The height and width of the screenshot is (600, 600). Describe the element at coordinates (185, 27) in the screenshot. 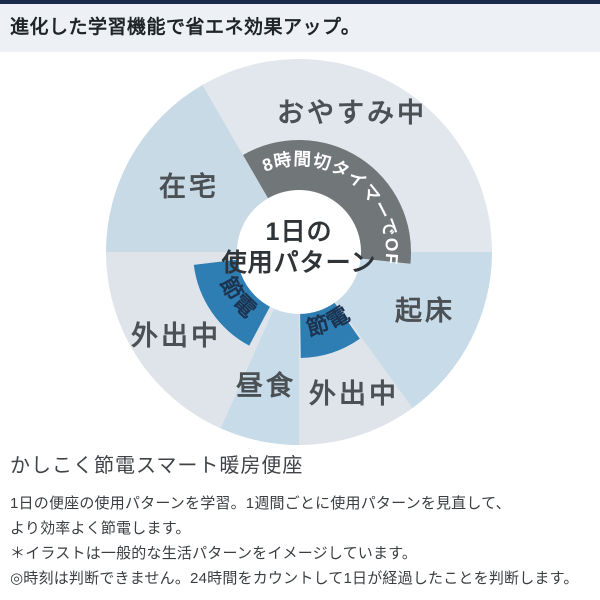

I see `page-title: 進化した学習機能で省エネ効果アップ。` at that location.